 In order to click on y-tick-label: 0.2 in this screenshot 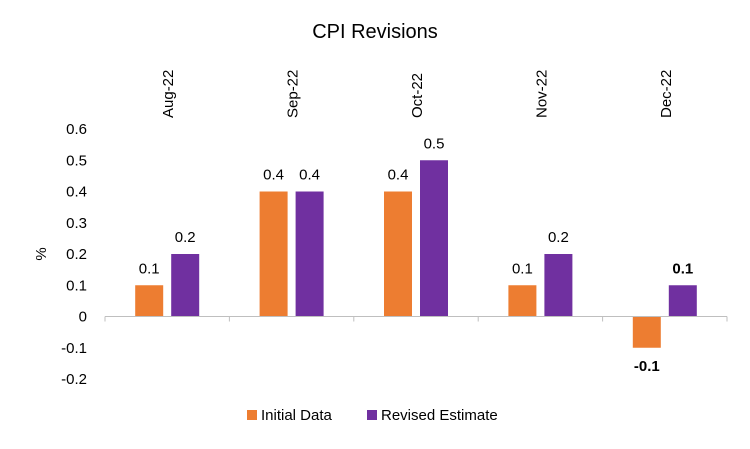, I will do `click(76, 254)`.